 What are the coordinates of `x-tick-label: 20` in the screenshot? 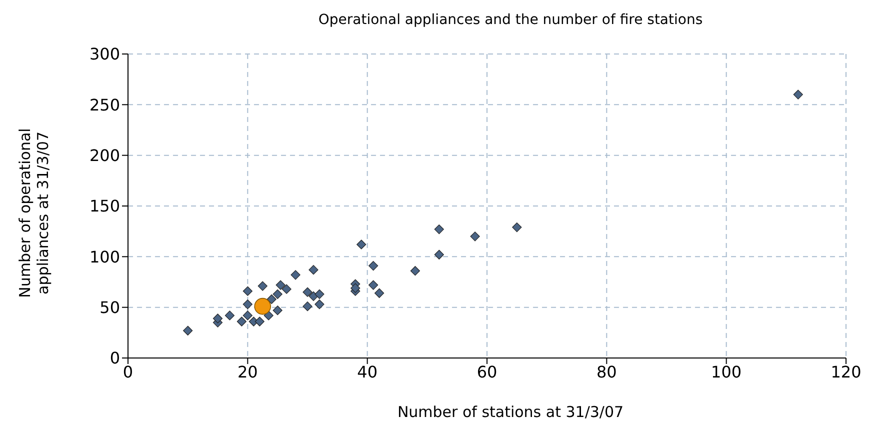 It's located at (247, 372).